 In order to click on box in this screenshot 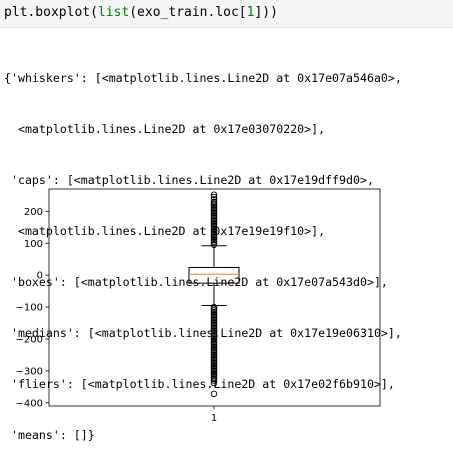, I will do `click(214, 275)`.